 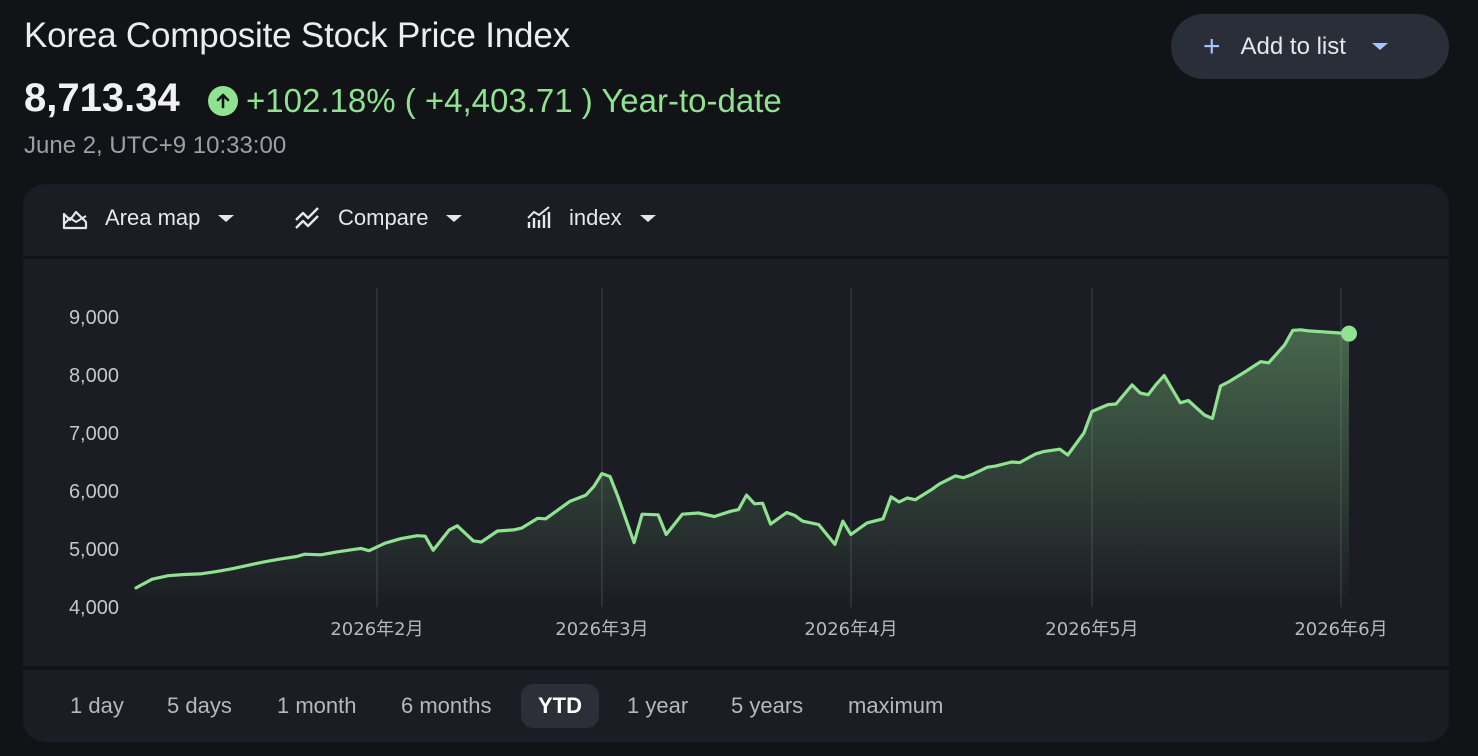 What do you see at coordinates (539, 217) in the screenshot?
I see `indicator-icon` at bounding box center [539, 217].